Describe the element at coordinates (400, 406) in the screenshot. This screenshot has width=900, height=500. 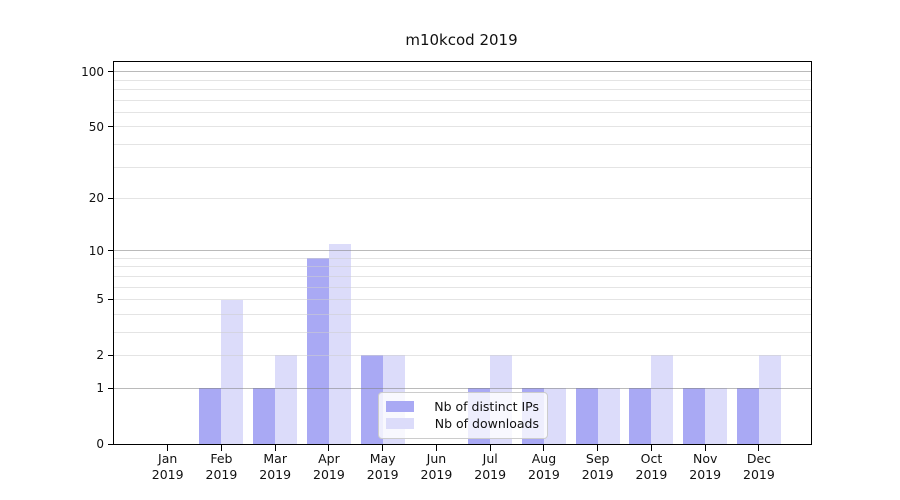
I see `legend-swatch-distinct-ips` at that location.